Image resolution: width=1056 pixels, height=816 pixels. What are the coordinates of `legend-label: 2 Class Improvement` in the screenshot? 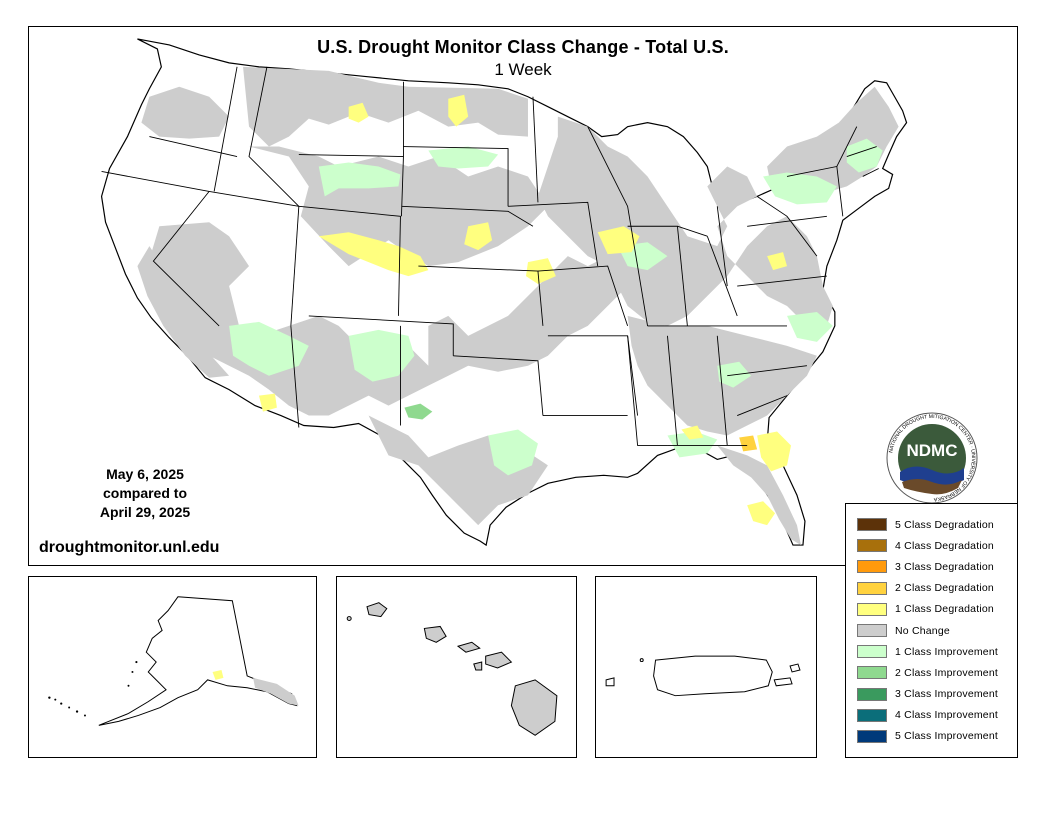 It's located at (947, 672).